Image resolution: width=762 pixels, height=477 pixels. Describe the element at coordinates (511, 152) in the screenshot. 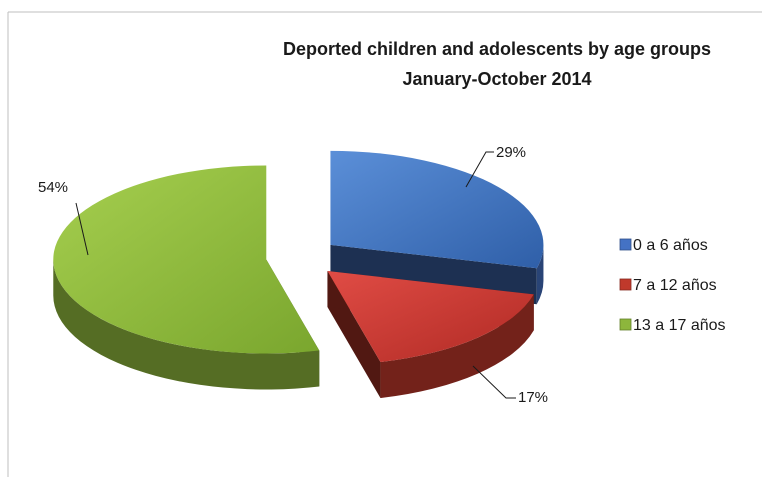

I see `data-label-1: 29%` at that location.